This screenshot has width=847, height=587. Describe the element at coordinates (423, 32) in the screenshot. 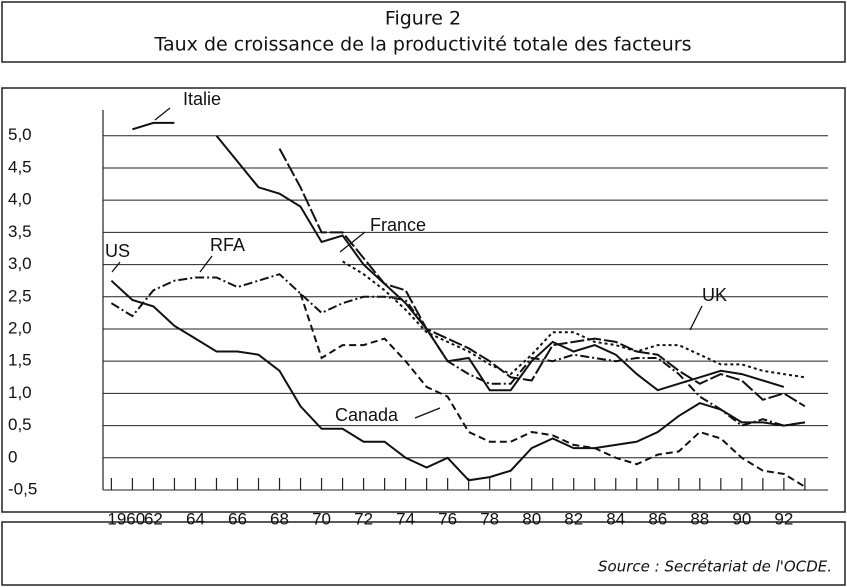

I see `title-box` at that location.